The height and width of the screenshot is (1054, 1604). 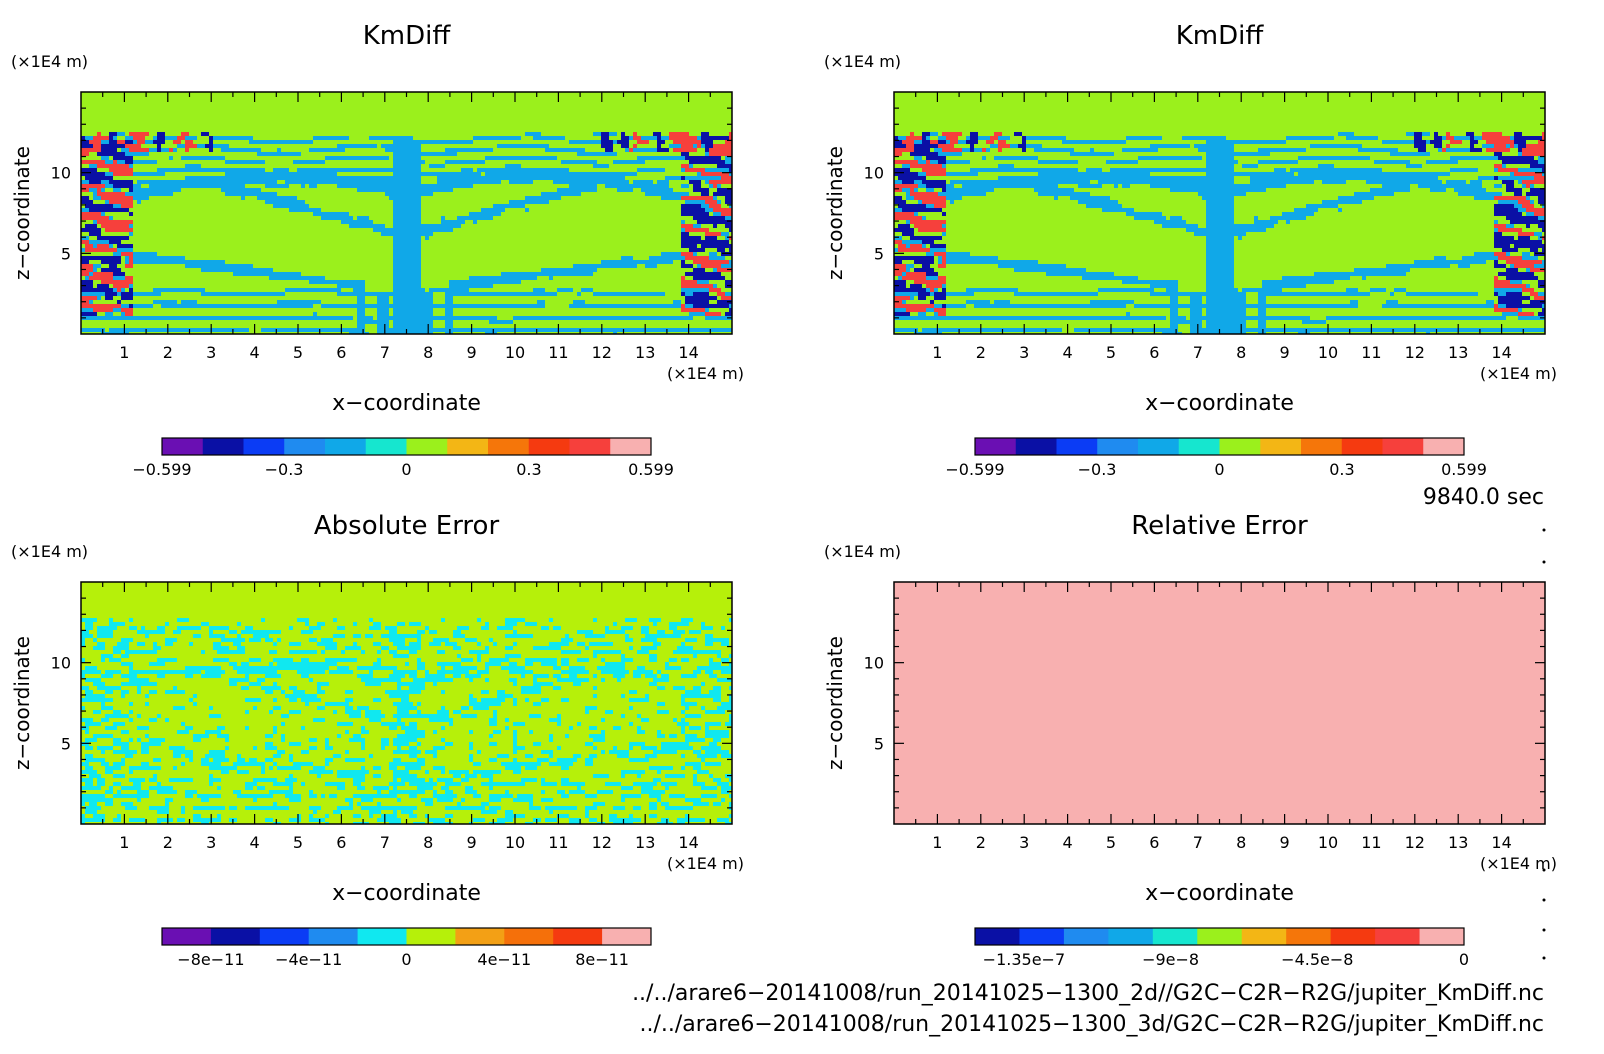 I want to click on x-tick-label: 13, so click(x=645, y=352).